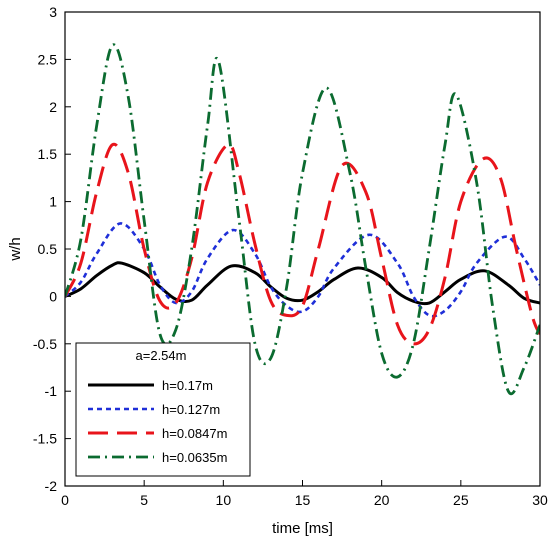 Image resolution: width=550 pixels, height=543 pixels. Describe the element at coordinates (48, 59) in the screenshot. I see `y-tick-label: 2.5` at that location.